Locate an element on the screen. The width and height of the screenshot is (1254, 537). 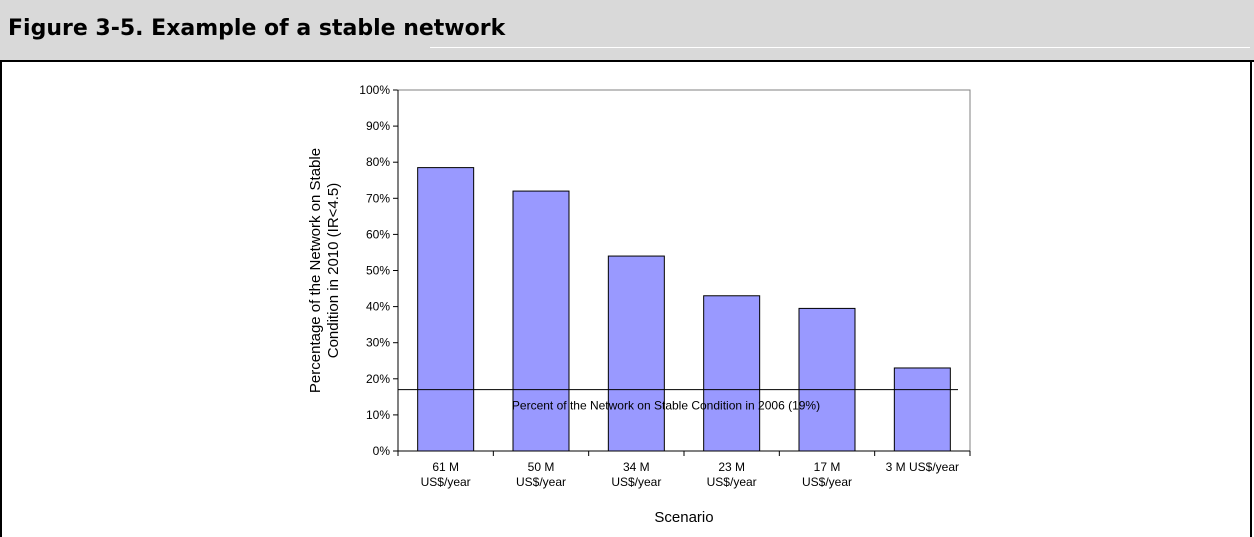
y-tick-label: 100% is located at coordinates (374, 90).